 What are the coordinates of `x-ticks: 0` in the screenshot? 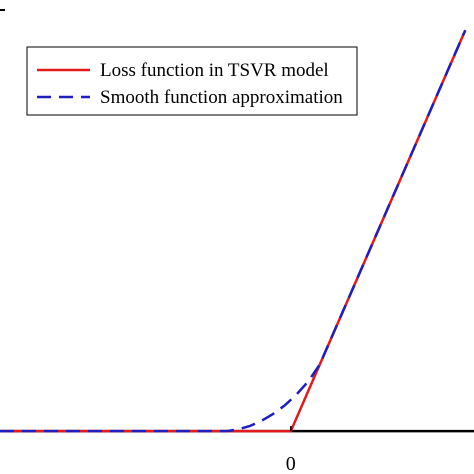 It's located at (291, 450).